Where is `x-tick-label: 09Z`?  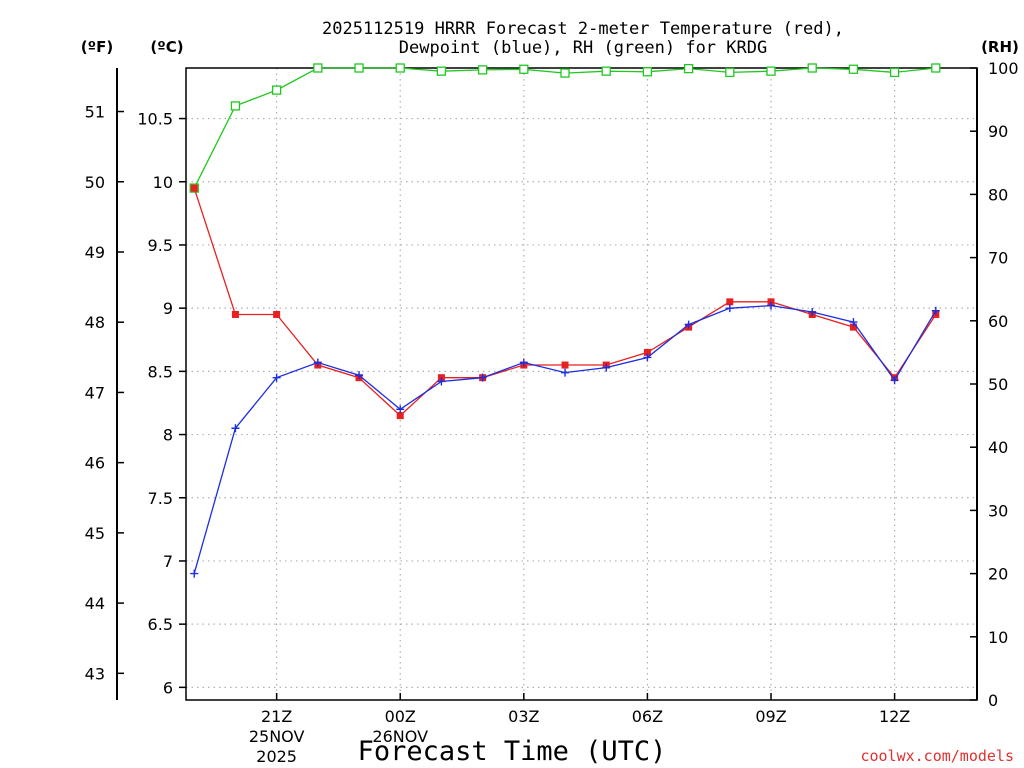
x-tick-label: 09Z is located at coordinates (770, 716).